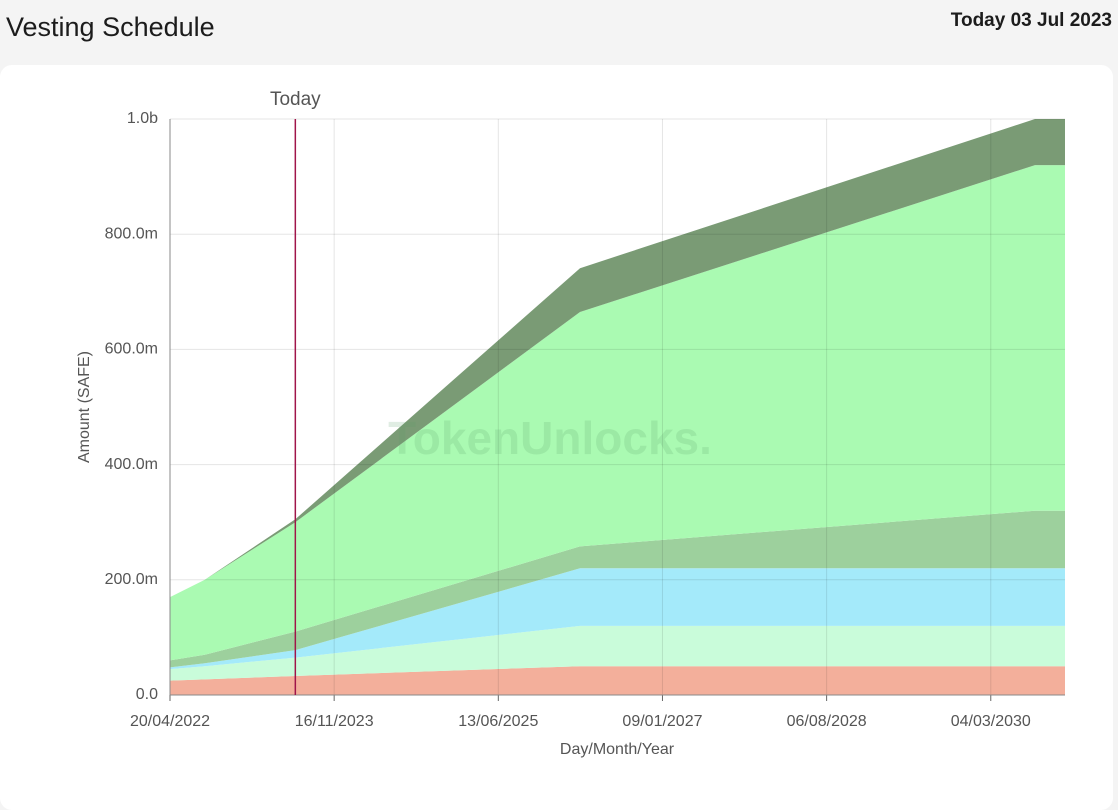 The height and width of the screenshot is (810, 1118). I want to click on y-tick-label: 200.0m, so click(131, 579).